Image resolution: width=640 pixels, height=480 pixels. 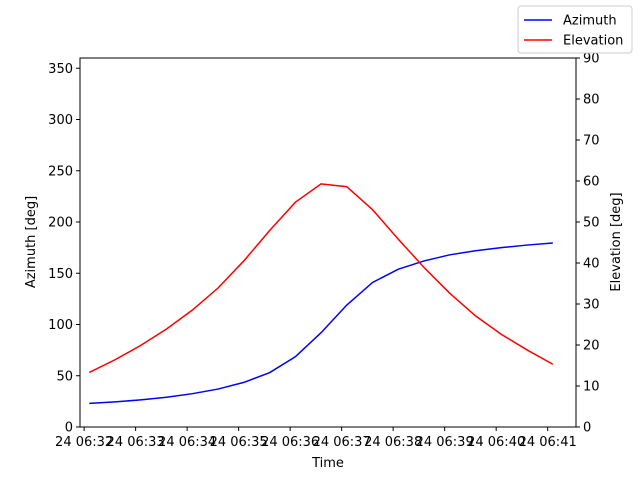 I want to click on right-y-axis-title: Elevation [deg], so click(x=616, y=241).